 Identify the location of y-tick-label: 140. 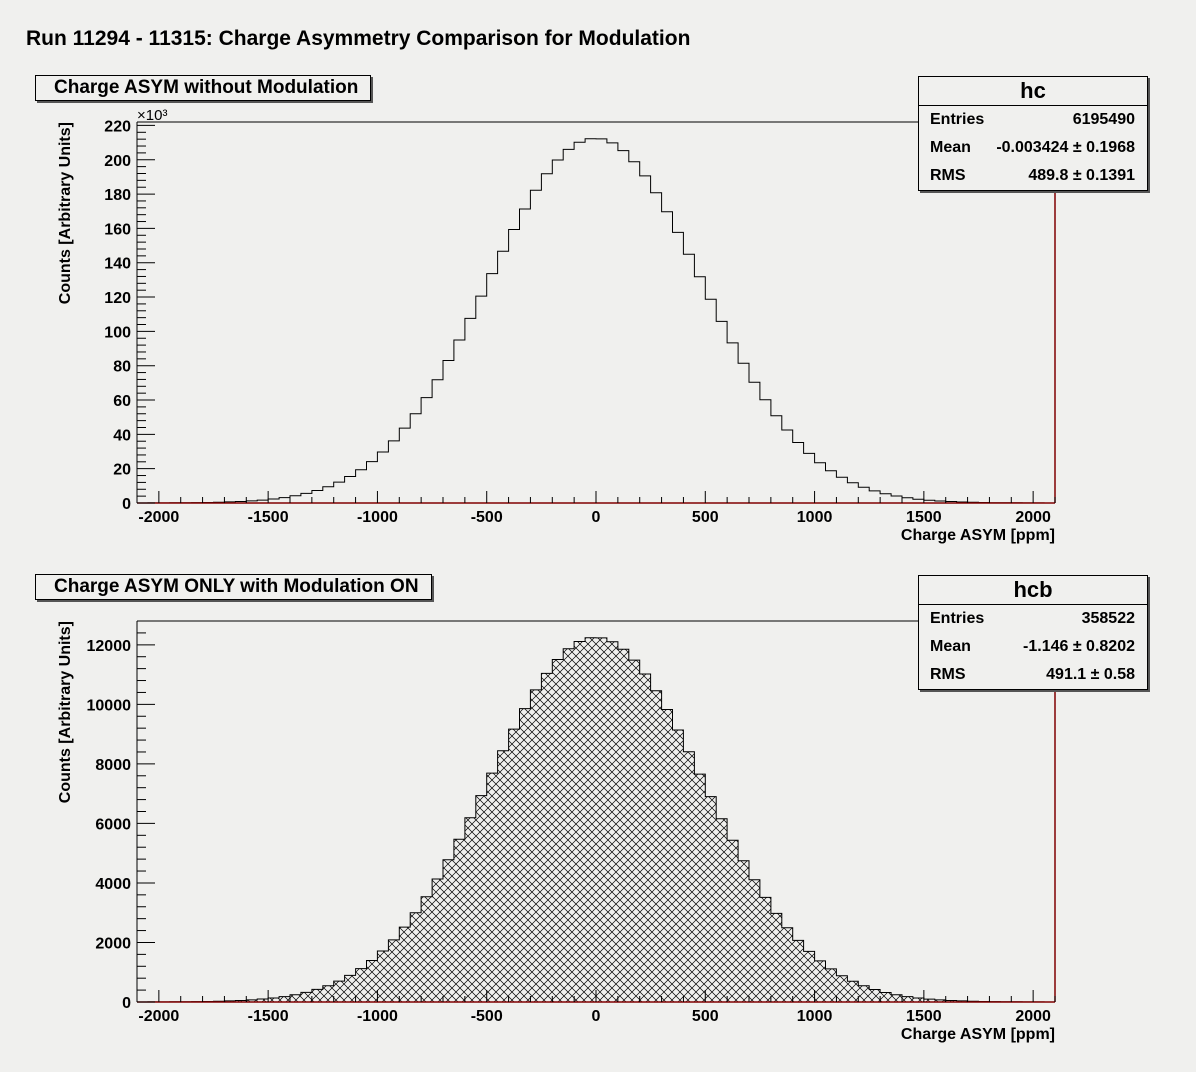
(117, 264).